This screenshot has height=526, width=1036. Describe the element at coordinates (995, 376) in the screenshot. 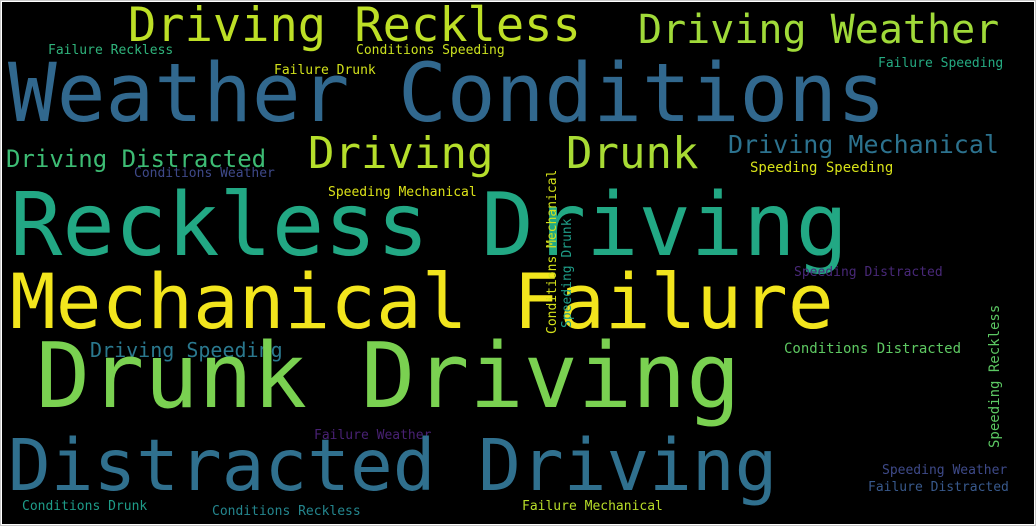

I see `word-speeding-reckless: Speeding Reckless` at that location.